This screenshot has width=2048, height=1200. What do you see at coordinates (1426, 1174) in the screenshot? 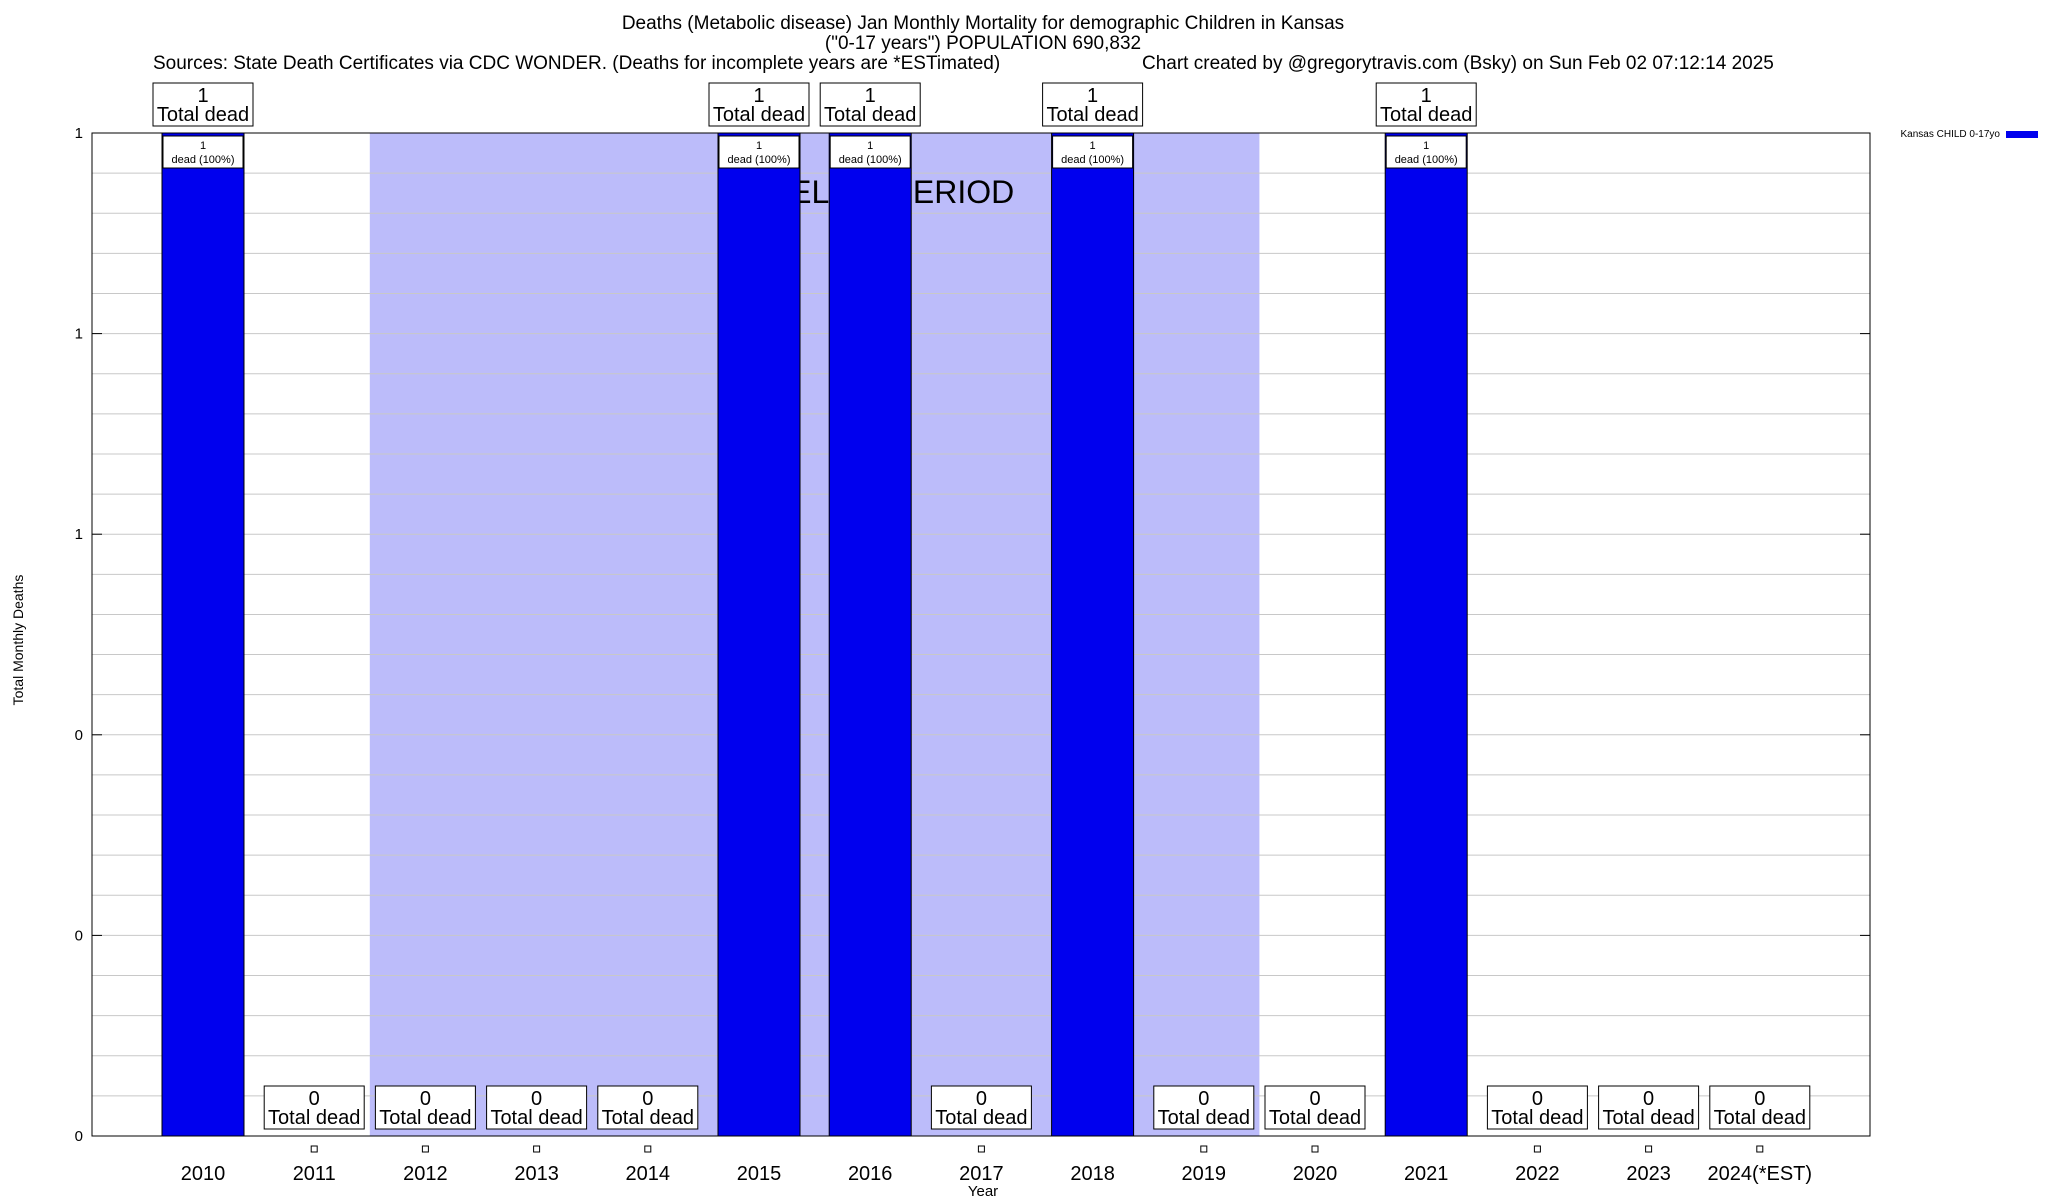
I see `x-tick-label: 2021` at bounding box center [1426, 1174].